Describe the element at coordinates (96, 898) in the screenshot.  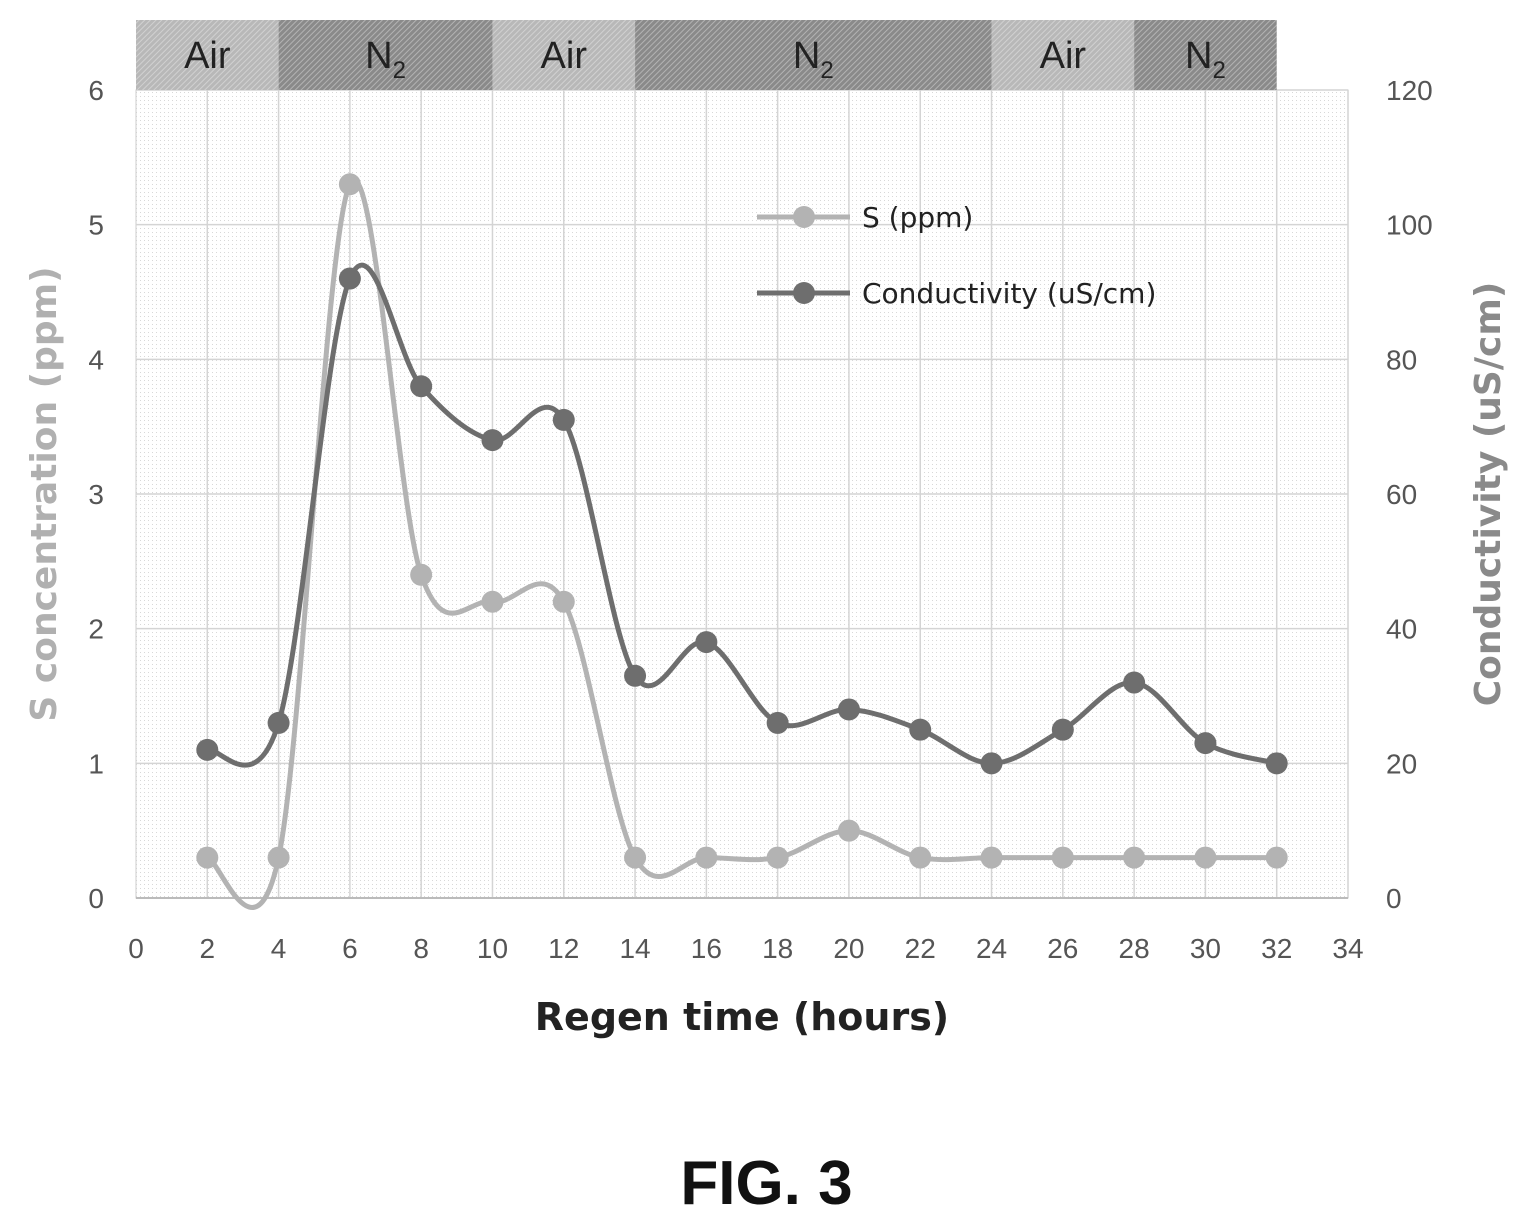
I see `left-y-tick-label: 0` at that location.